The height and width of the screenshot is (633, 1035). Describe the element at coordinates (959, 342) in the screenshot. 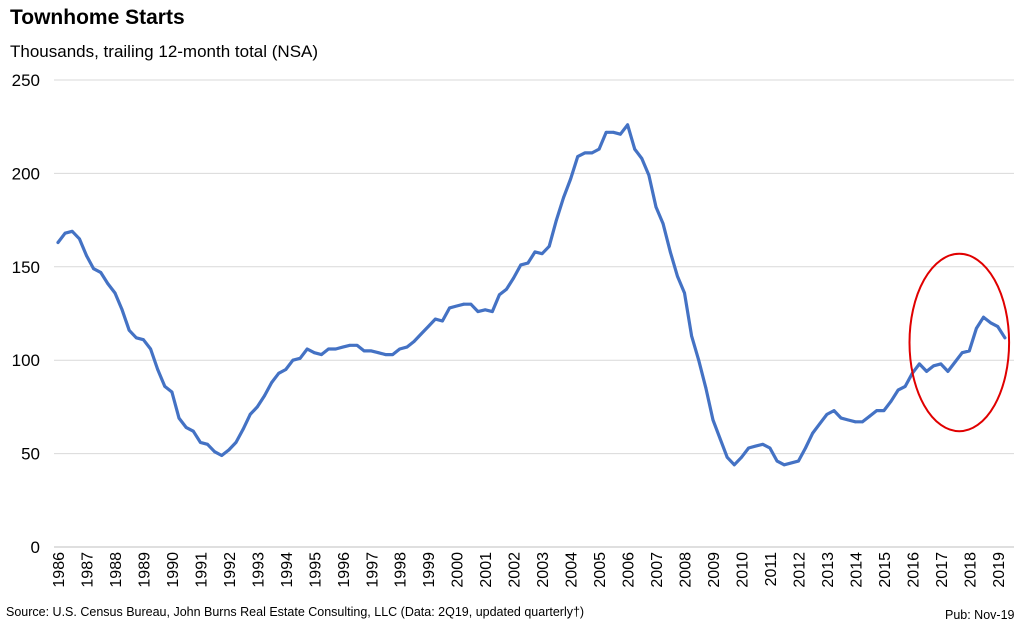

I see `annotation-layer` at that location.